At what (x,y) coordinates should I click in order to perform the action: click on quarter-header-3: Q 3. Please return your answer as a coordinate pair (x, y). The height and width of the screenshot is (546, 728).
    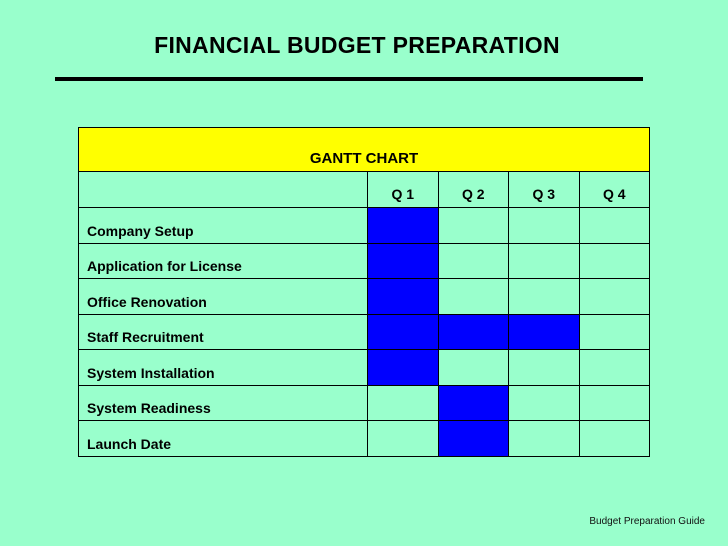
    Looking at the image, I should click on (544, 189).